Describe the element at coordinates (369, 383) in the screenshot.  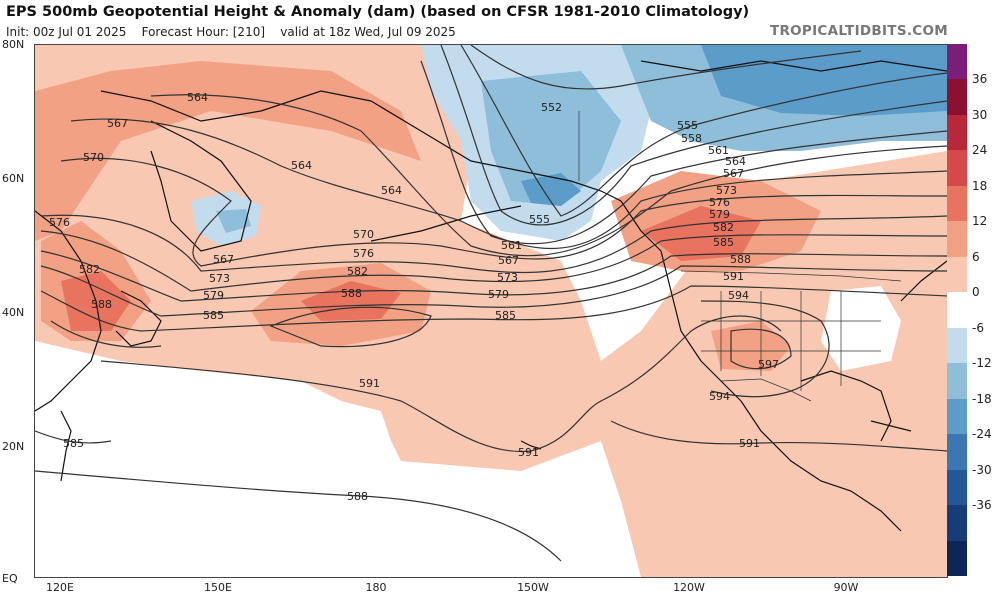
I see `contour-label-591: 591` at that location.